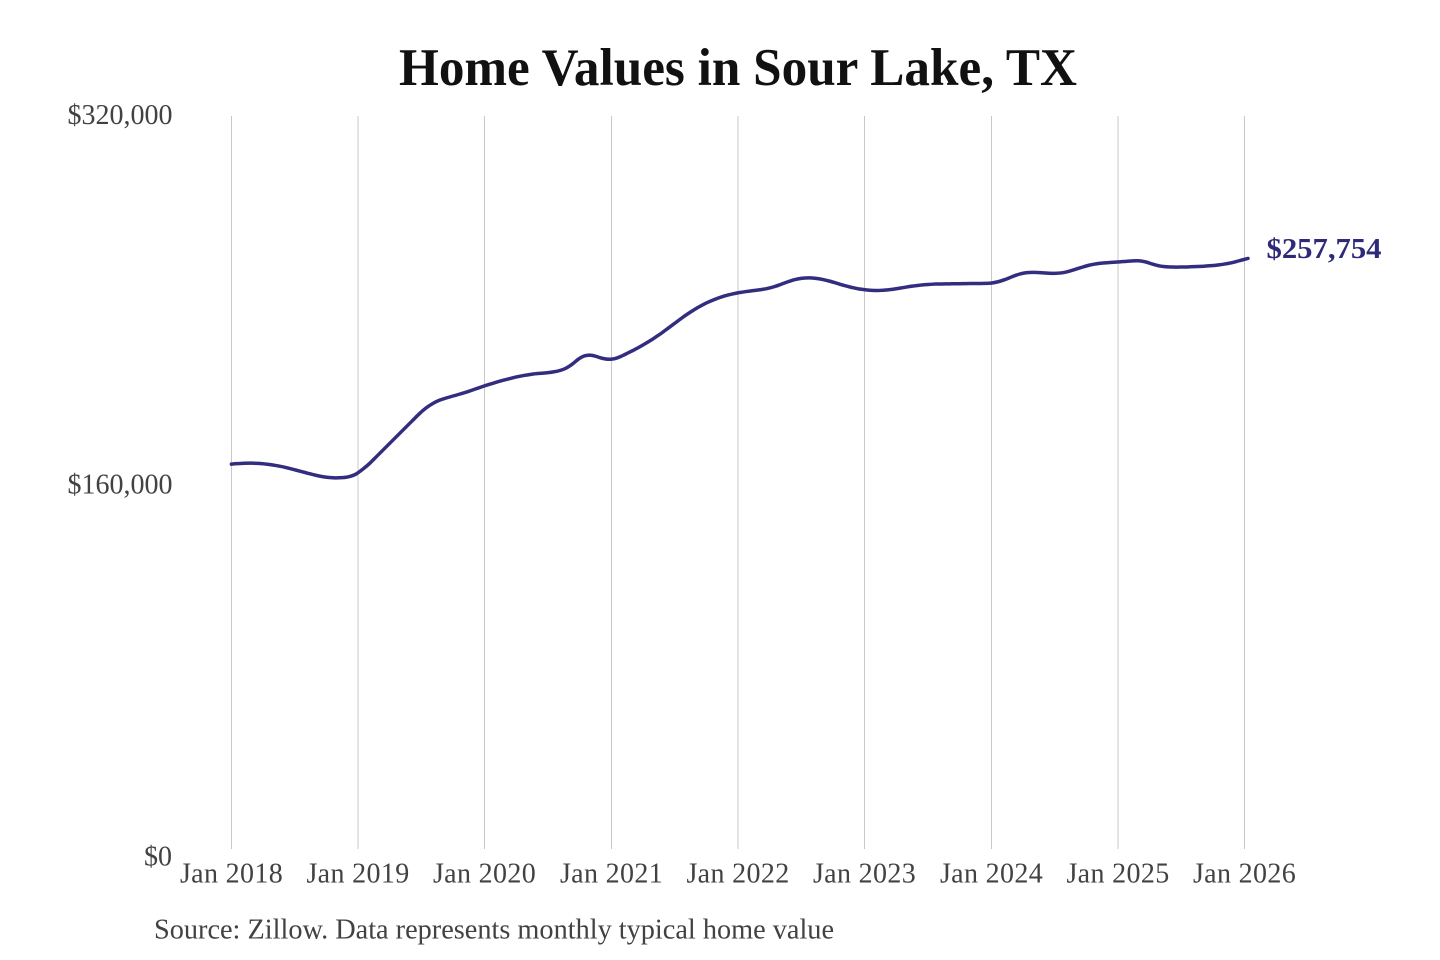 The width and height of the screenshot is (1440, 960). I want to click on svg-text: Jan 2025, so click(1117, 874).